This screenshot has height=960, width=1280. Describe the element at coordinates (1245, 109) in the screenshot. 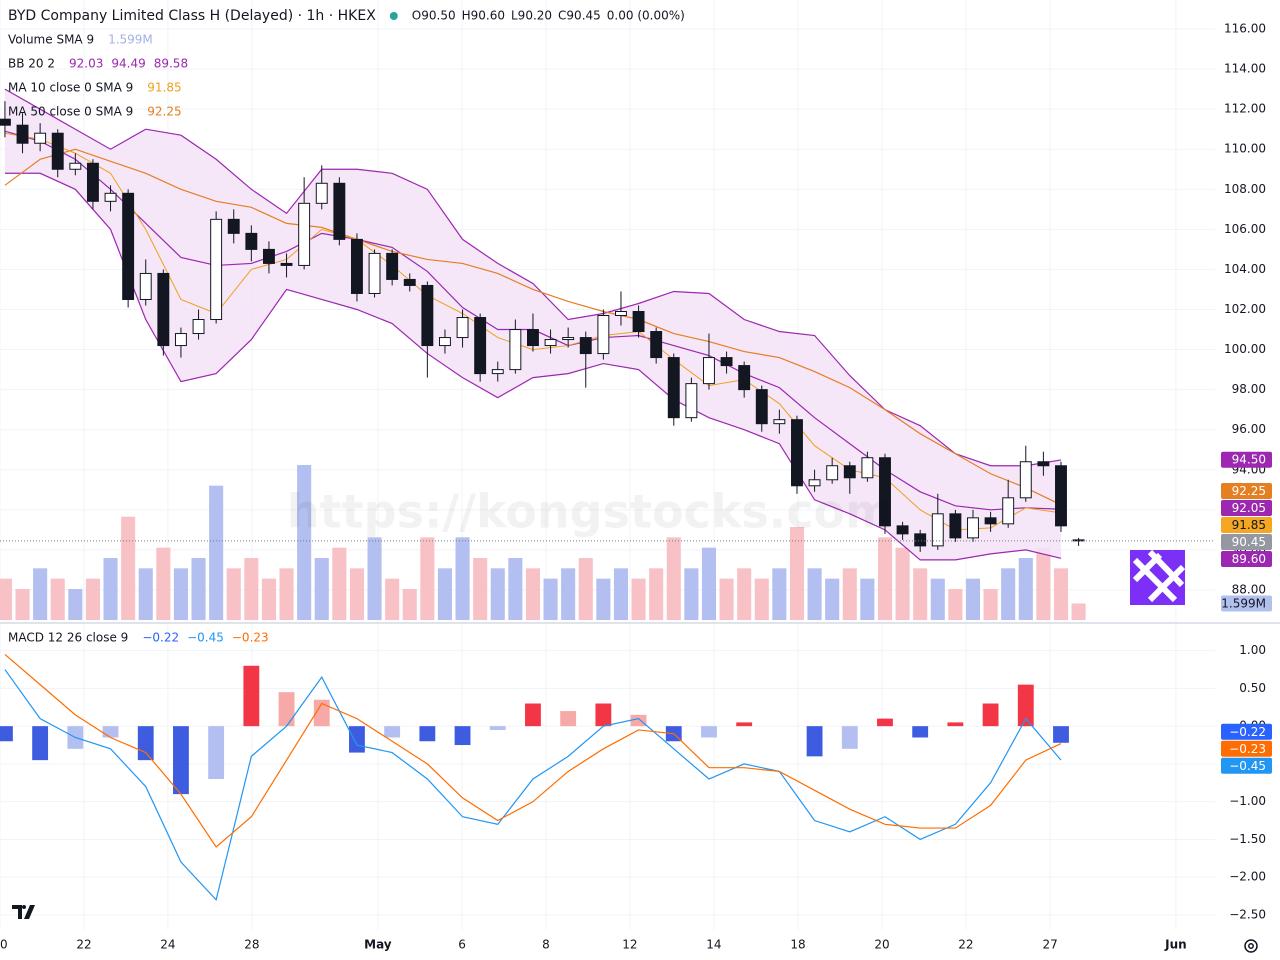

I see `y-tick-label: 112.00` at that location.